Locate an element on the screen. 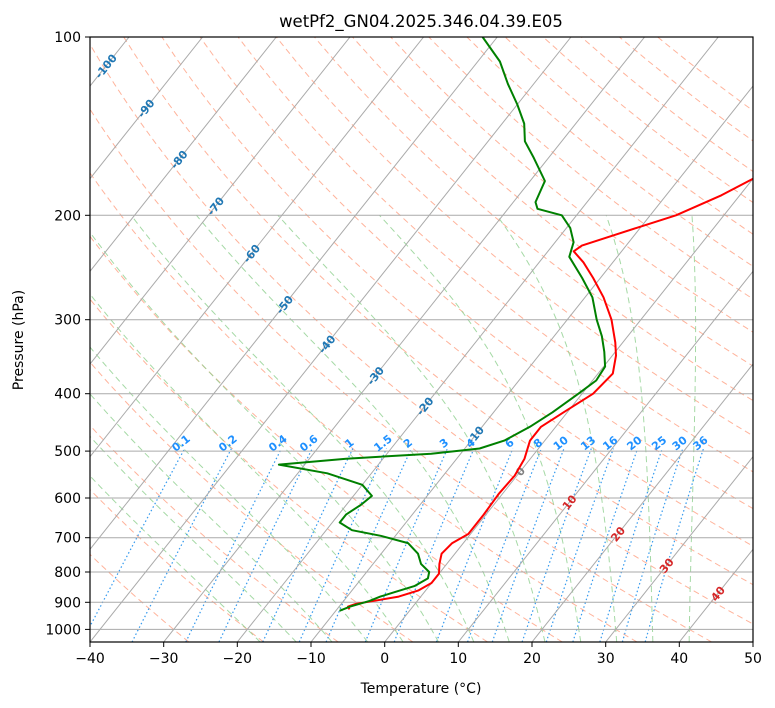  x-tick-label: 40 is located at coordinates (679, 659).